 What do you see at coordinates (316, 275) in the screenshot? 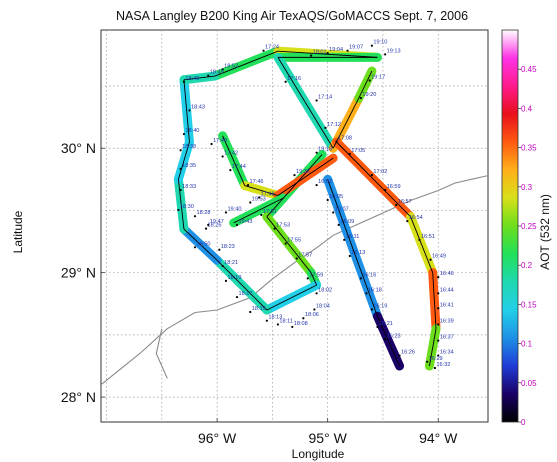
I see `time-label: 17:59` at bounding box center [316, 275].